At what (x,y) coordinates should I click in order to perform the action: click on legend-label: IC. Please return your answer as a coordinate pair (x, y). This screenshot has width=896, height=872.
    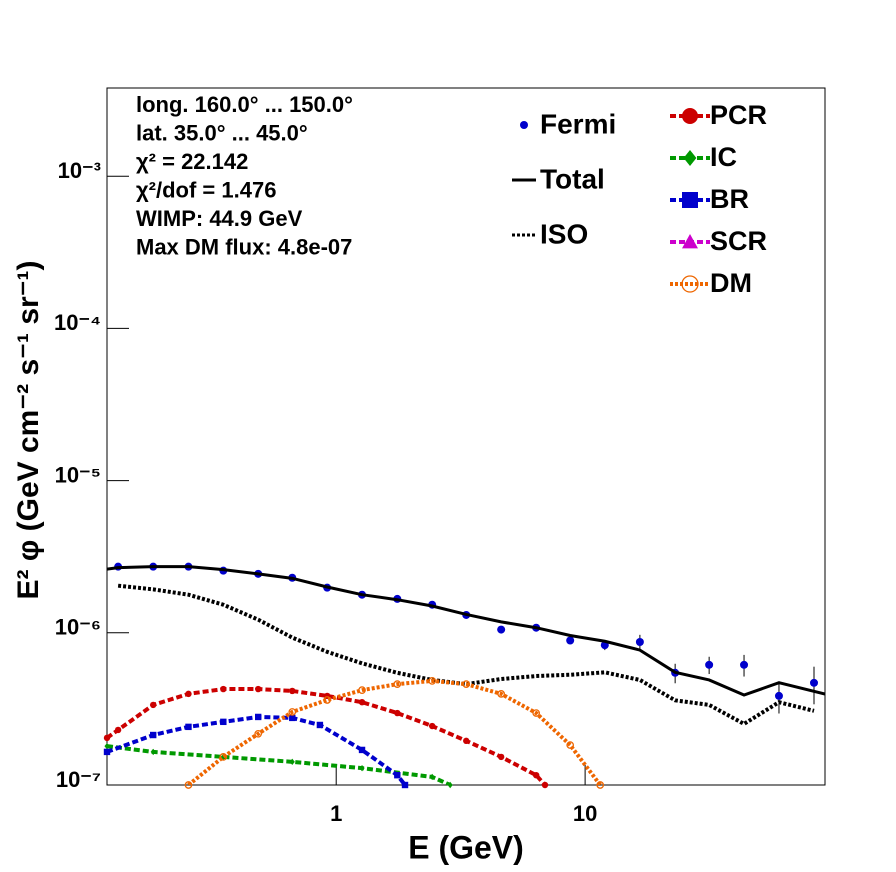
    Looking at the image, I should click on (723, 157).